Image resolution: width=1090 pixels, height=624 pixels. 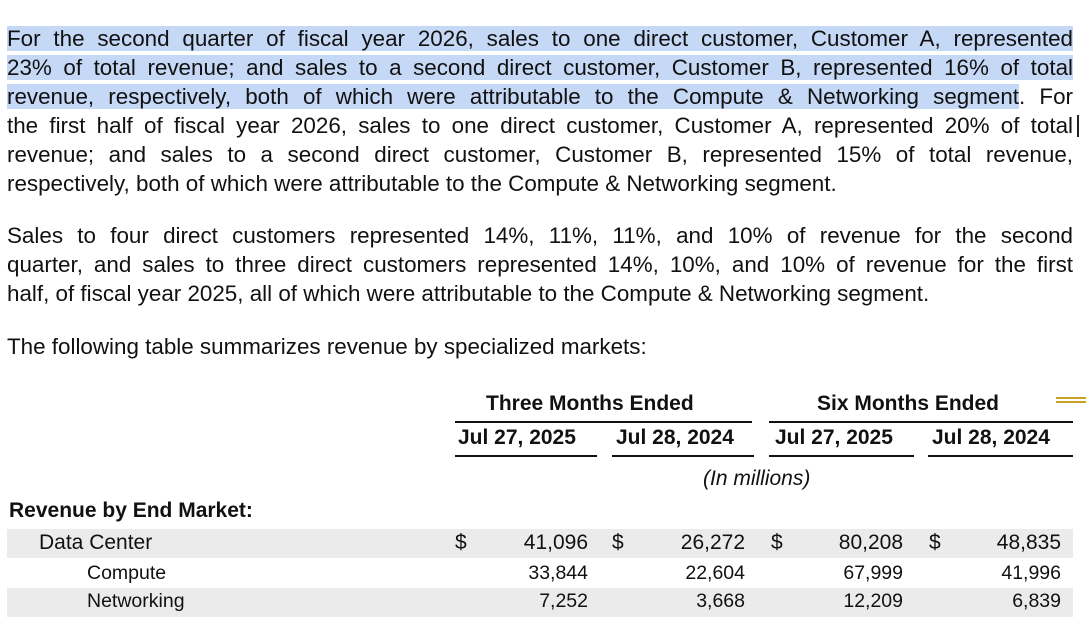 I want to click on units-note: (In millions), so click(x=757, y=478).